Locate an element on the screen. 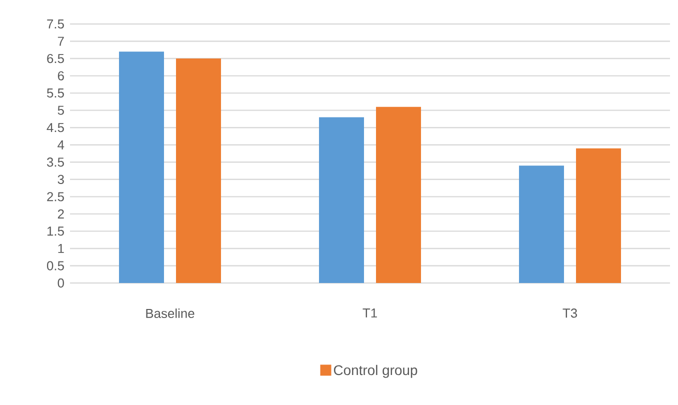  y-tick-label: 2 is located at coordinates (61, 213).